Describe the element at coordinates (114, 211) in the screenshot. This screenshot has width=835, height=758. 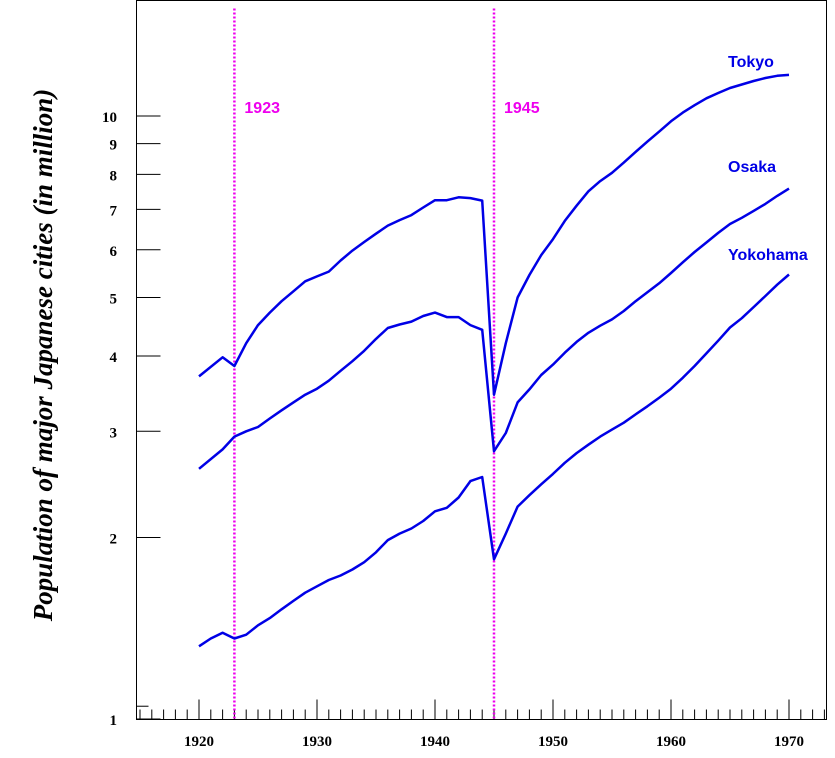
I see `y-tick-label: 7` at that location.